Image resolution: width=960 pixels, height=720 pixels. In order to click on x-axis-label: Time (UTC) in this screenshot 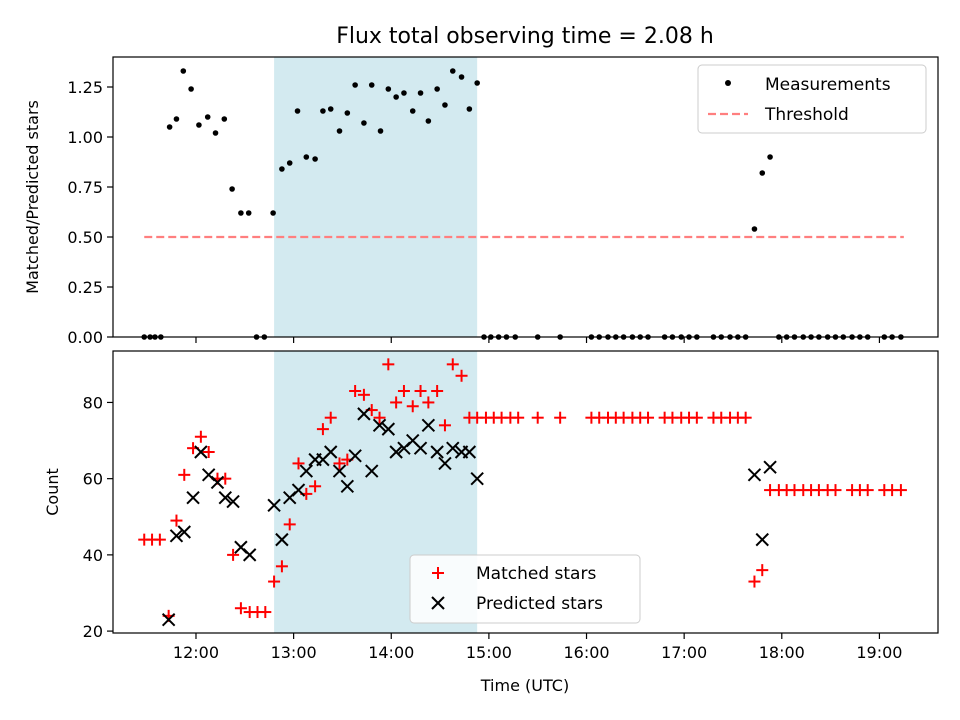, I will do `click(524, 685)`.